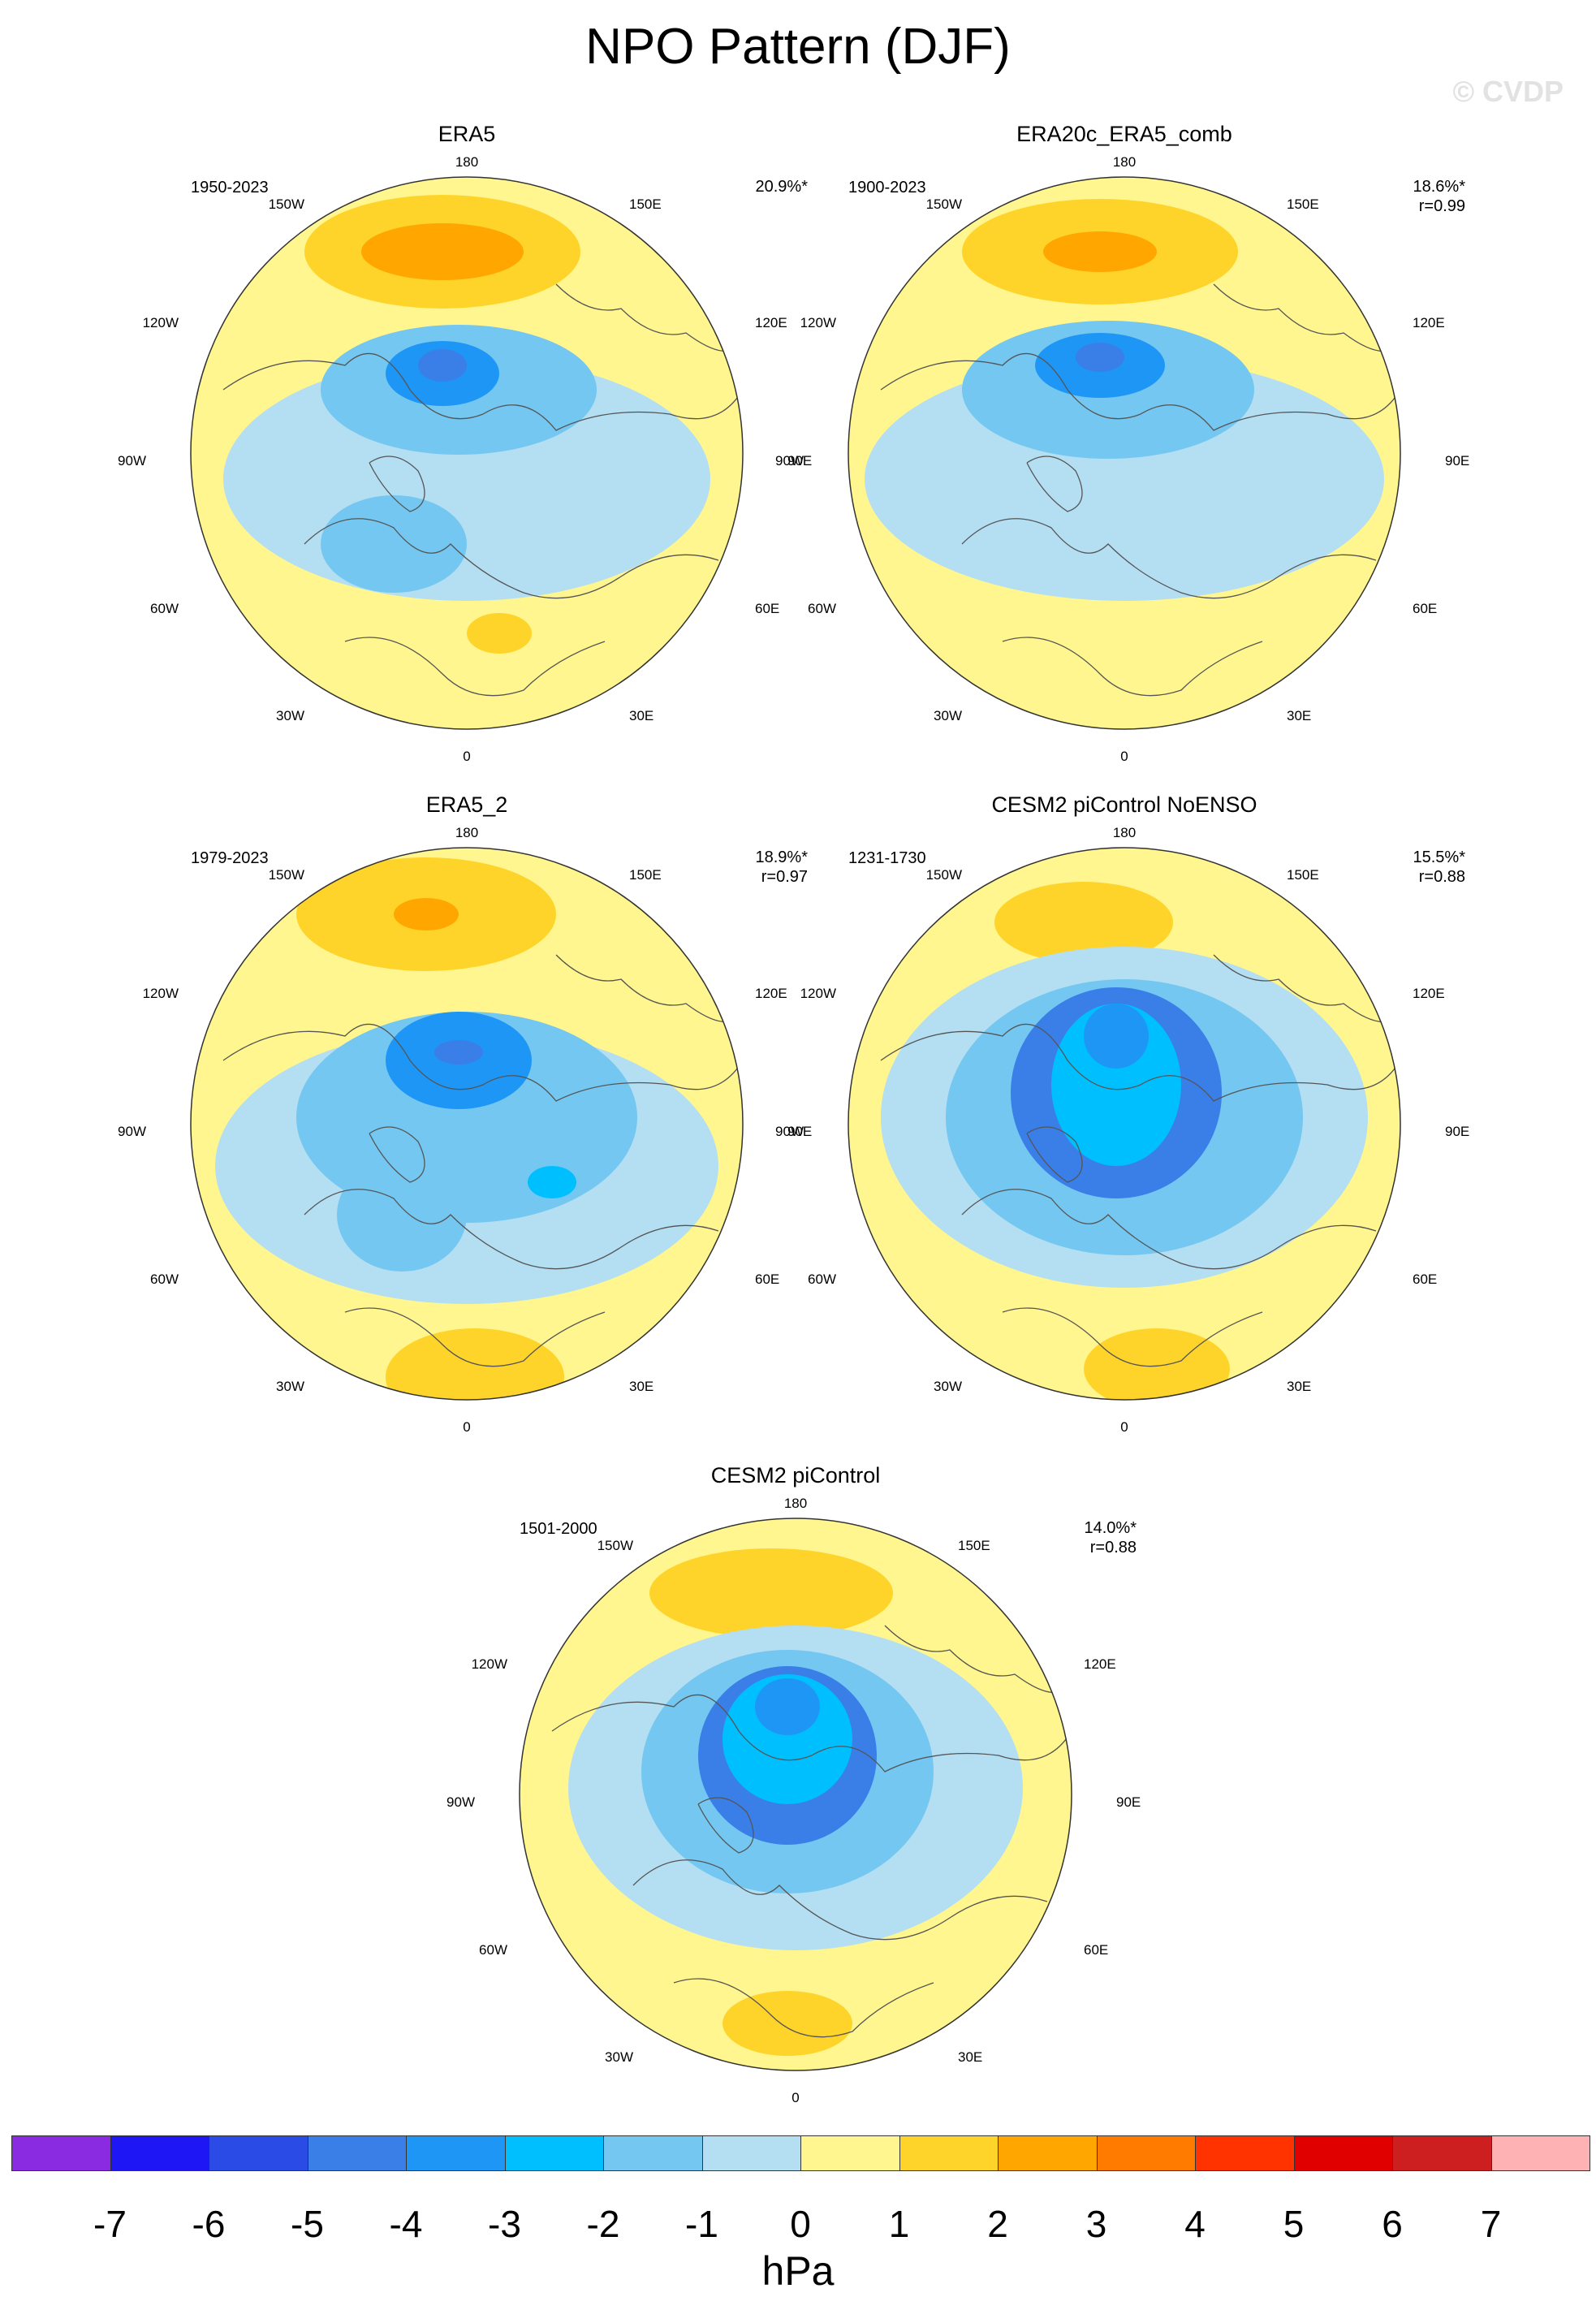 This screenshot has height=2310, width=1596. What do you see at coordinates (784, 877) in the screenshot?
I see `pattern-correlation: r=0.97` at bounding box center [784, 877].